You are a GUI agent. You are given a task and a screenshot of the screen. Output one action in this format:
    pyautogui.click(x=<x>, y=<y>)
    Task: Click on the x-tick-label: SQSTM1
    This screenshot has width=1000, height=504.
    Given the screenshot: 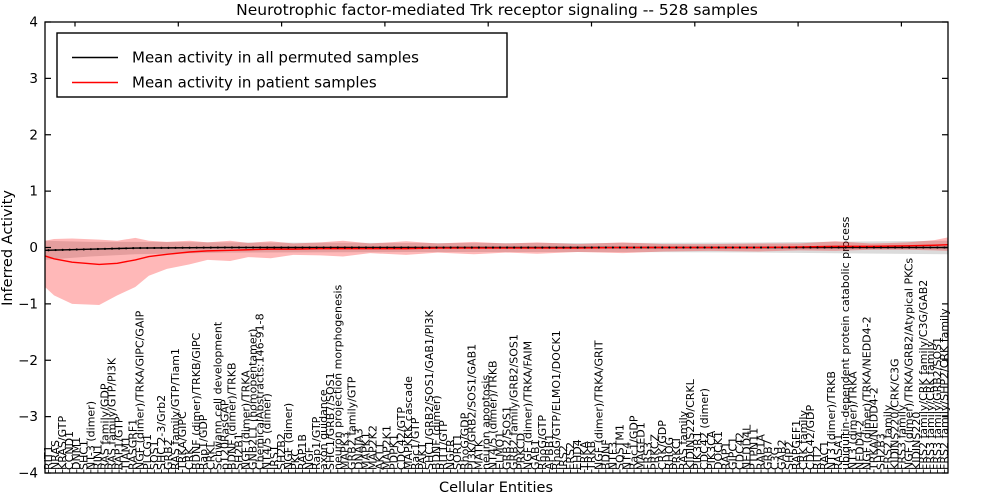 What is the action you would take?
    pyautogui.click(x=619, y=447)
    